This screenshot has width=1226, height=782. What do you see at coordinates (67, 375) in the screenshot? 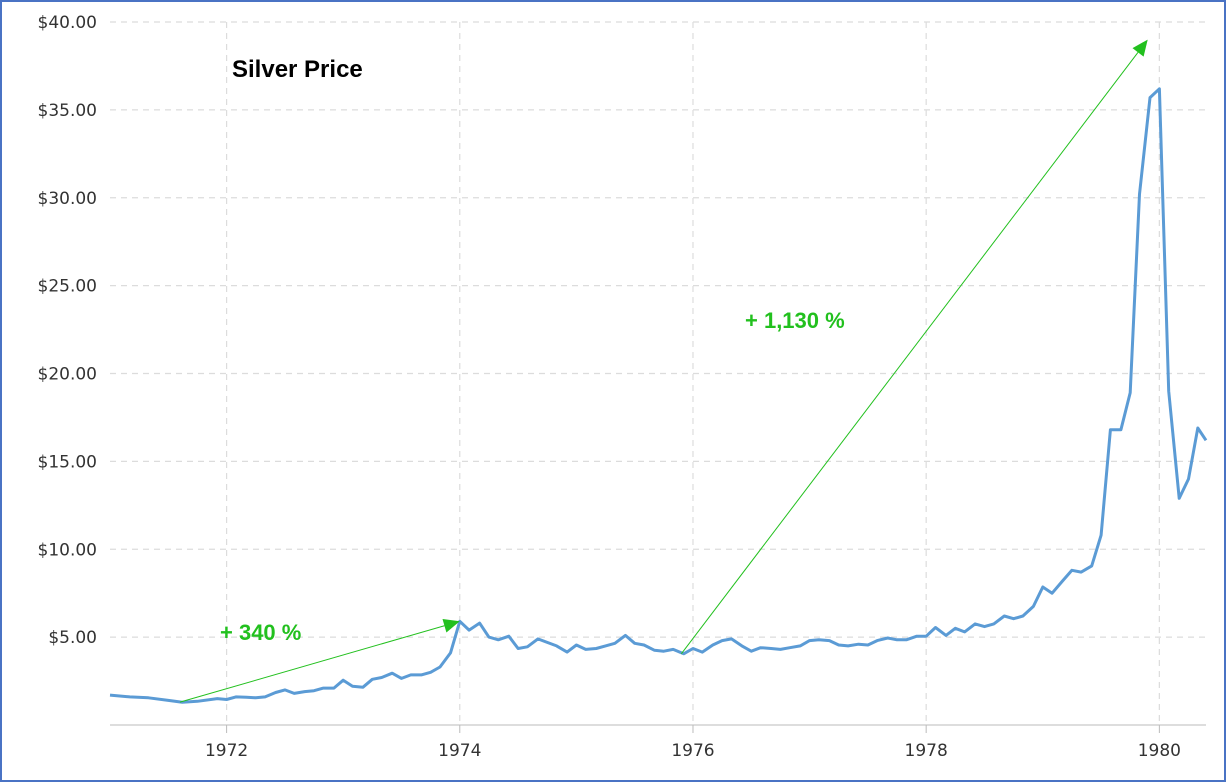
I see `y-tick-label: $20.00` at bounding box center [67, 375].